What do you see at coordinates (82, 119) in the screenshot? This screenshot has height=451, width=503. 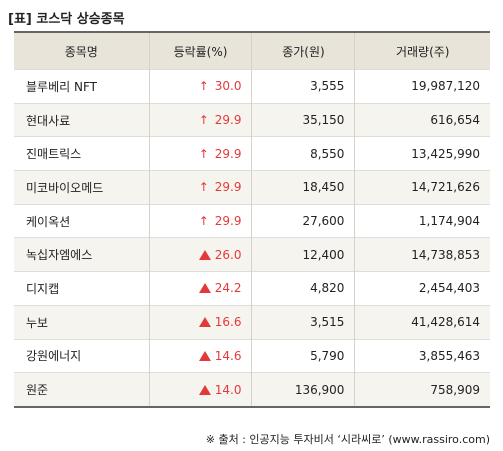 I see `stock-name: 현대사료` at bounding box center [82, 119].